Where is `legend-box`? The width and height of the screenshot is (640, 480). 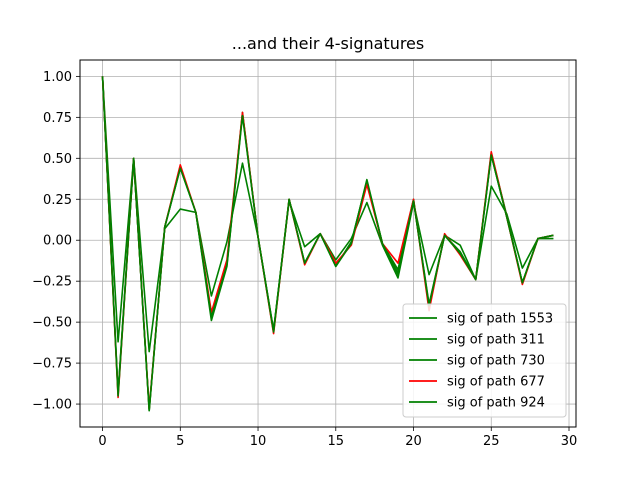 legend-box is located at coordinates (484, 360).